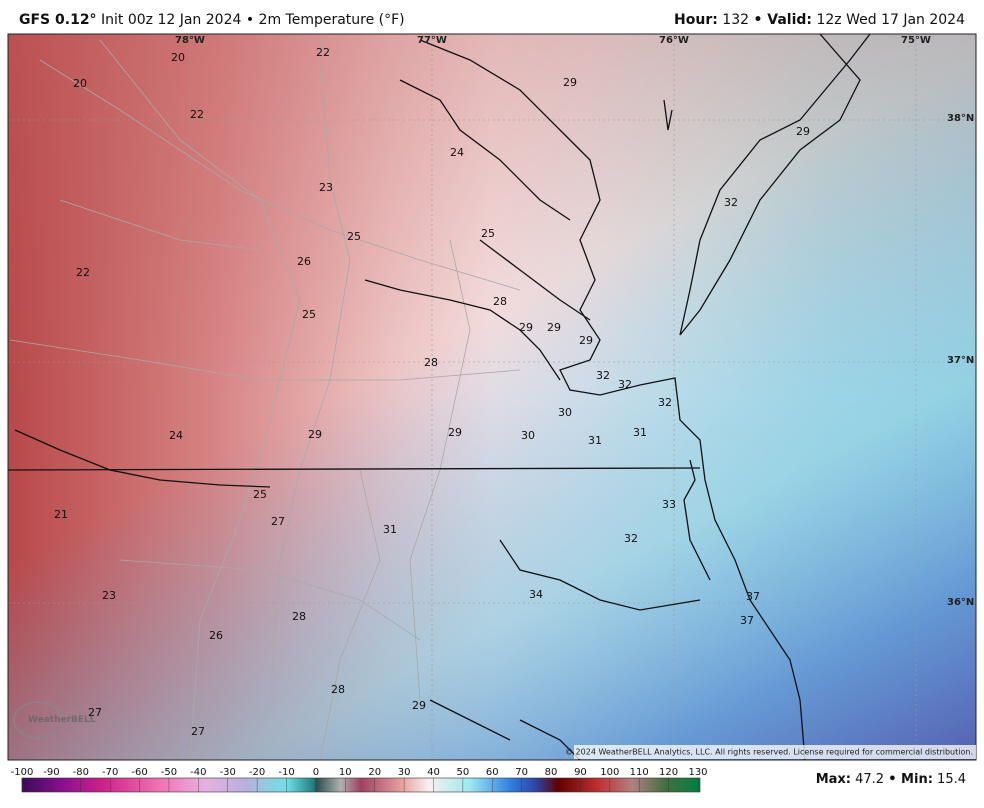 Image resolution: width=984 pixels, height=808 pixels. I want to click on hour-label: Hour:, so click(696, 20).